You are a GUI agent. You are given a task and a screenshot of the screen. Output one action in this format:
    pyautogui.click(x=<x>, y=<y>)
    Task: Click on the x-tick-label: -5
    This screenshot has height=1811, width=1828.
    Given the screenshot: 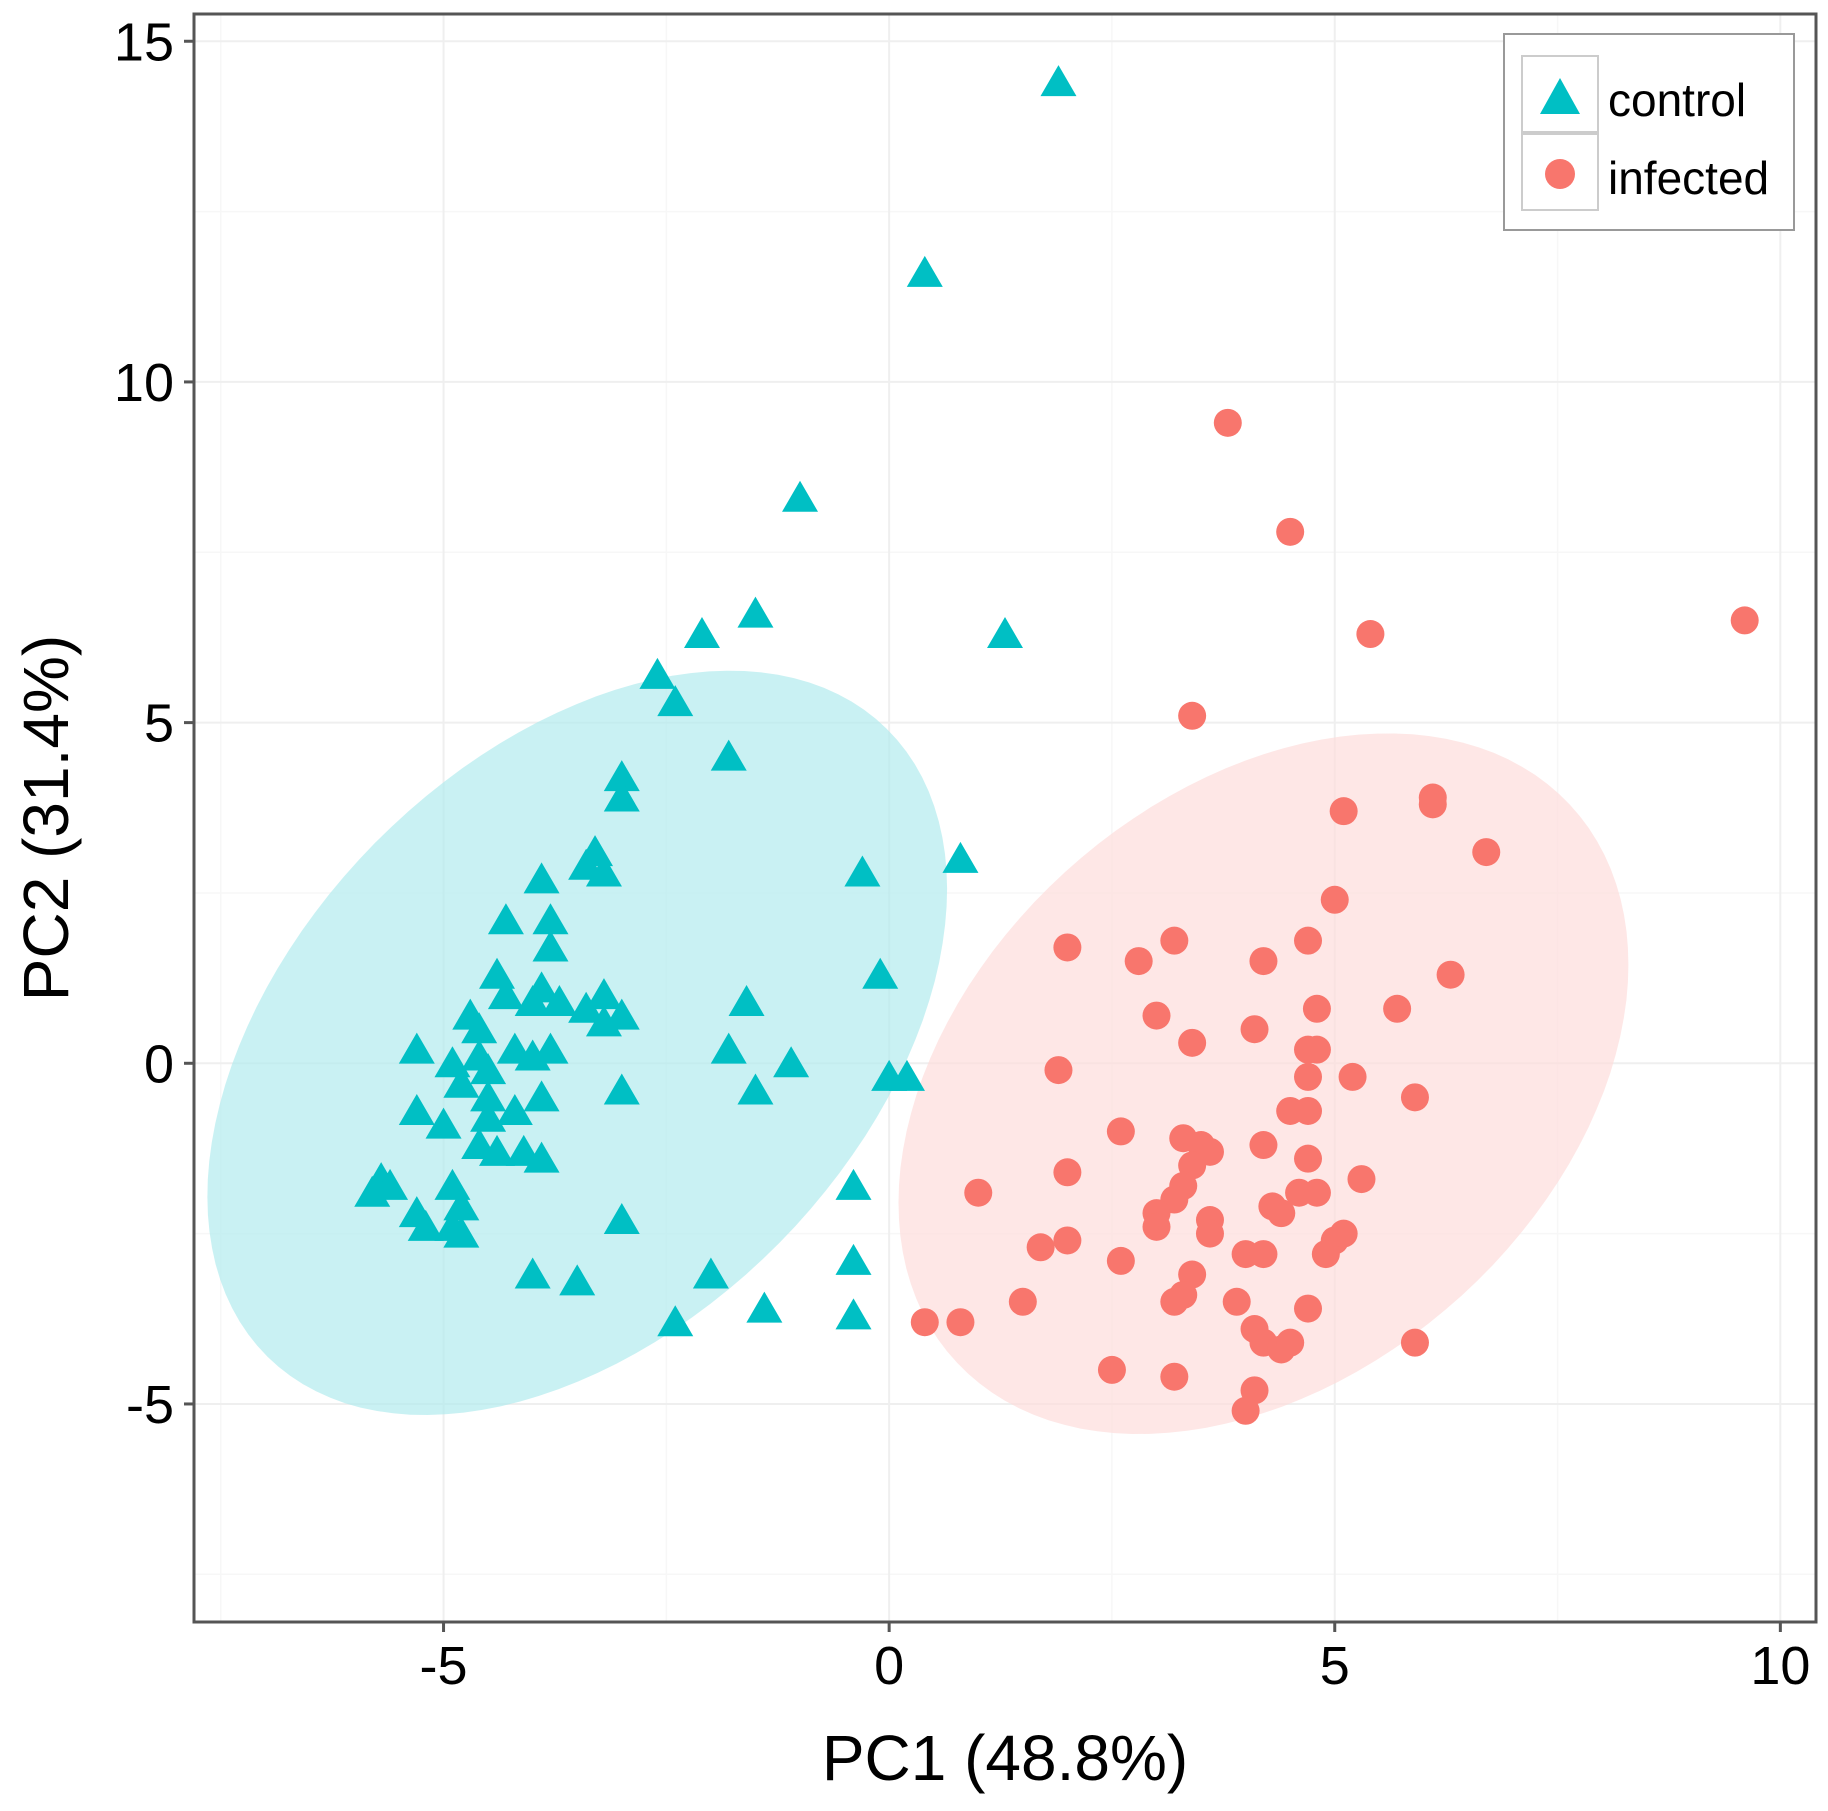 What is the action you would take?
    pyautogui.click(x=444, y=1666)
    